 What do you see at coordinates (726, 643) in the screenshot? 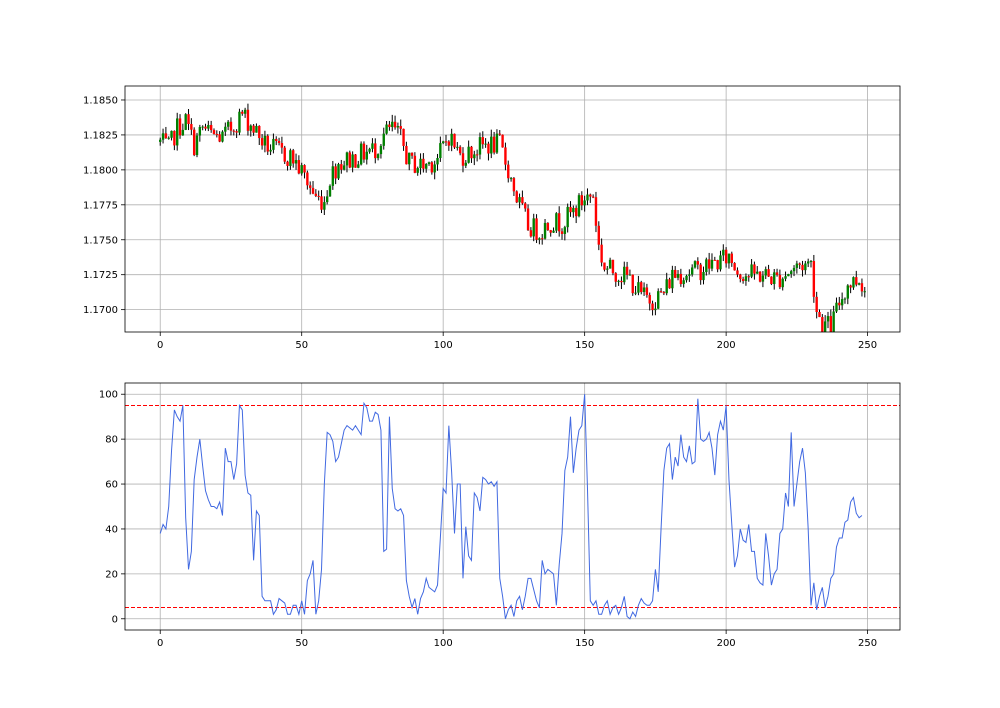
I see `x-tick-label: 200` at bounding box center [726, 643].